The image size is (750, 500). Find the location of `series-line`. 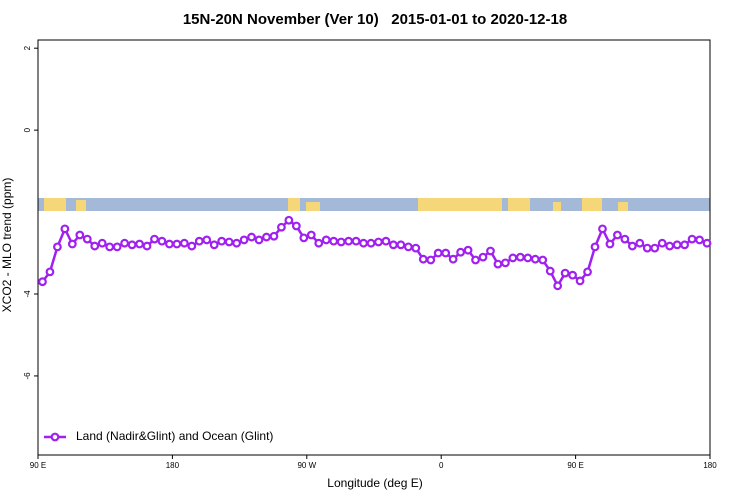

series-line is located at coordinates (374, 253).